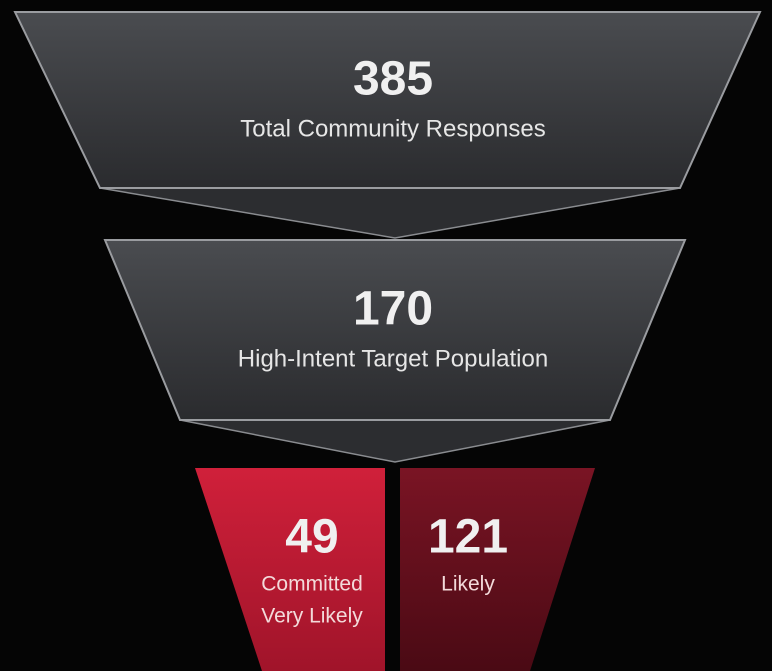 The image size is (772, 671). I want to click on stage-value: 170, so click(393, 309).